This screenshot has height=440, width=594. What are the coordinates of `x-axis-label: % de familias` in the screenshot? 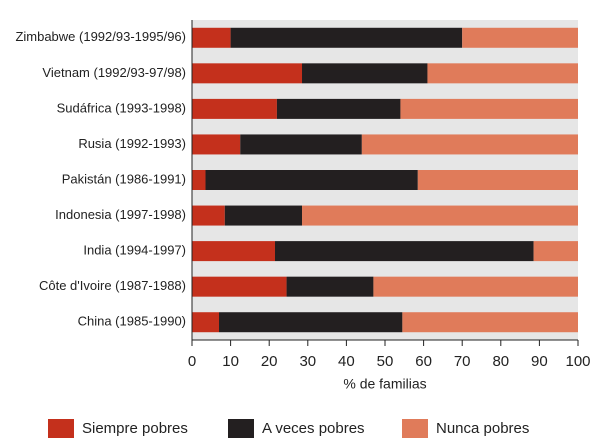 It's located at (384, 384).